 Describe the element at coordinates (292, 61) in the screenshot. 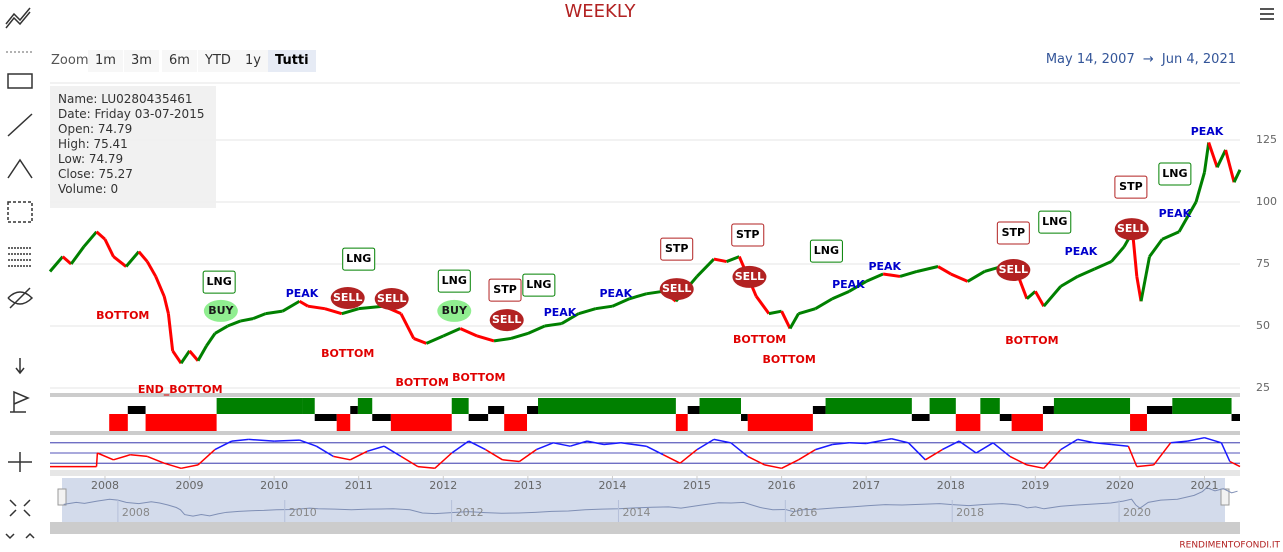

I see `zoom-button: Tutti` at that location.